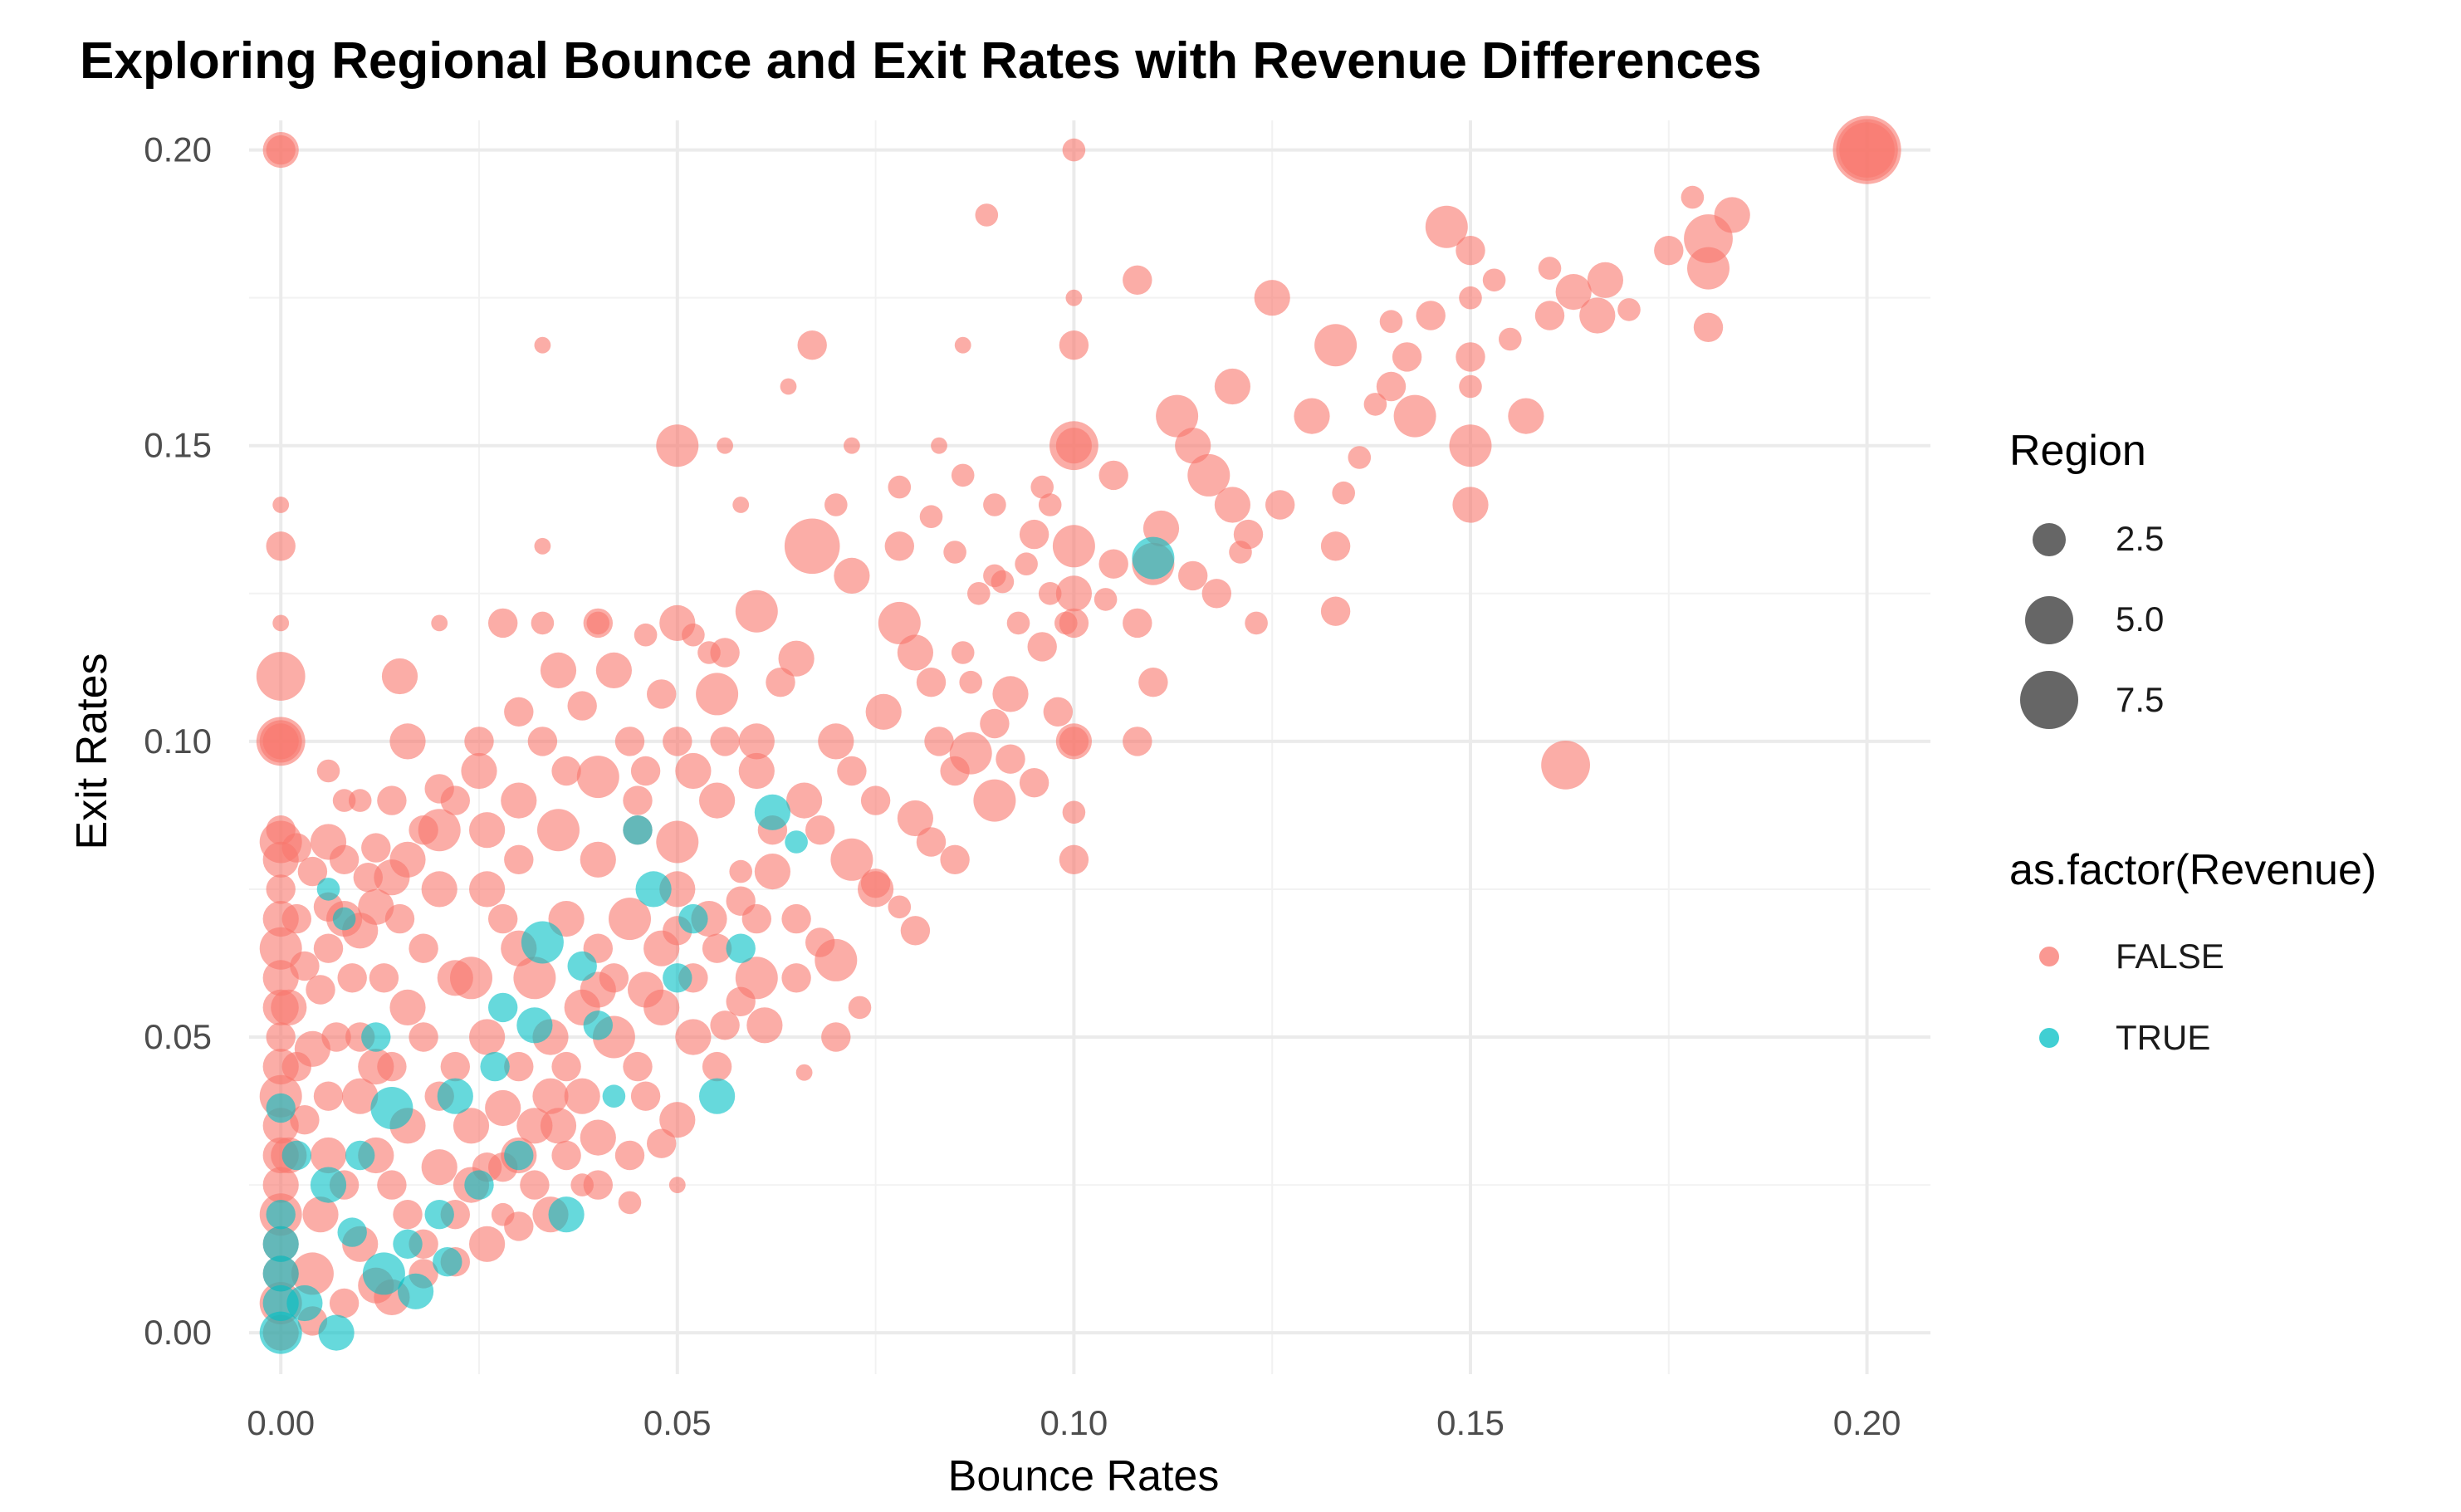 Image resolution: width=2461 pixels, height=1512 pixels. Describe the element at coordinates (178, 1036) in the screenshot. I see `y-tick-label: 0.05` at that location.